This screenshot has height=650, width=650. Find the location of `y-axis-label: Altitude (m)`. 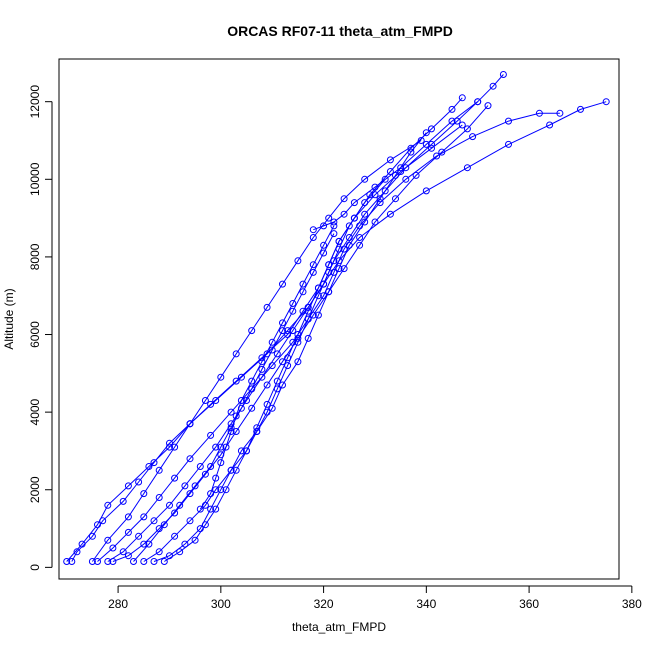

y-axis-label: Altitude (m) is located at coordinates (9, 318).